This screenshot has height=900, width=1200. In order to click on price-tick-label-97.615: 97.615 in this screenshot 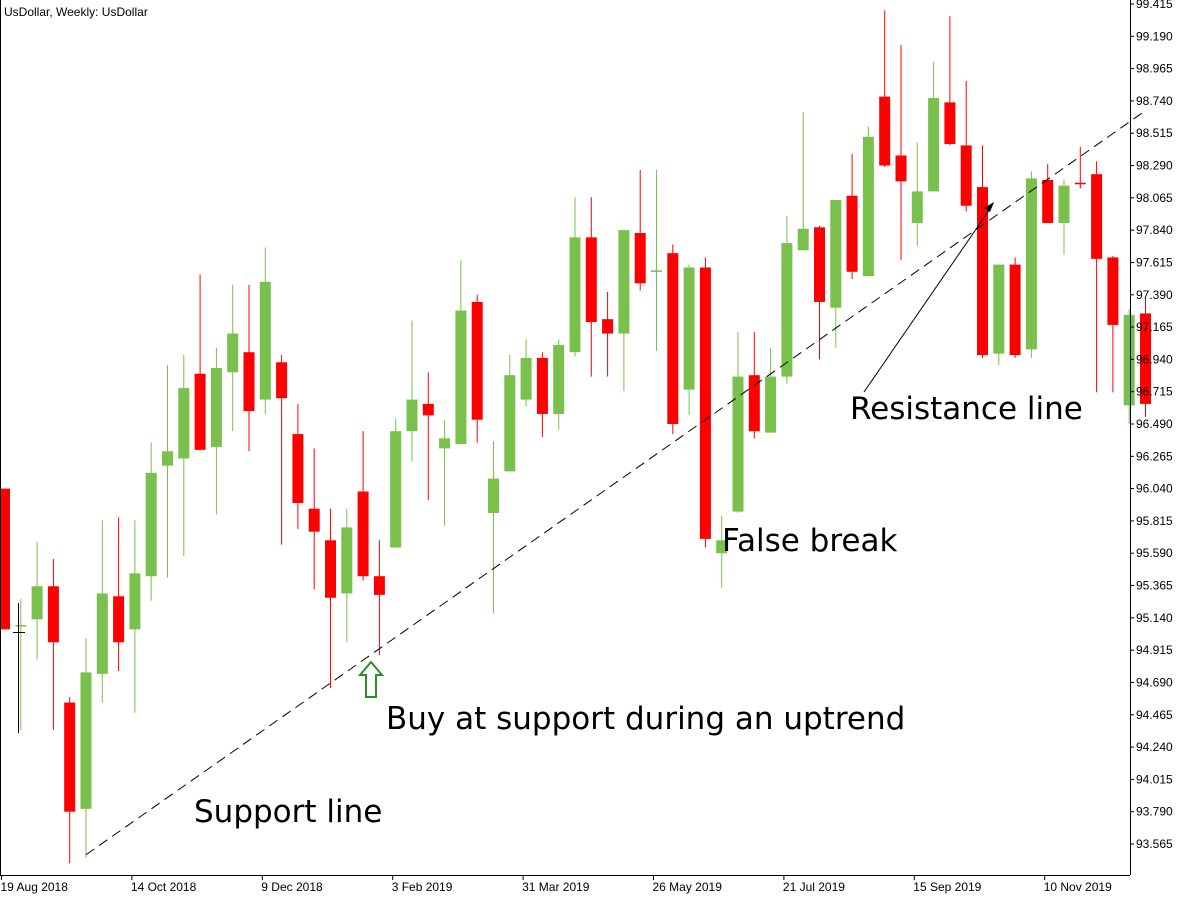, I will do `click(1154, 262)`.